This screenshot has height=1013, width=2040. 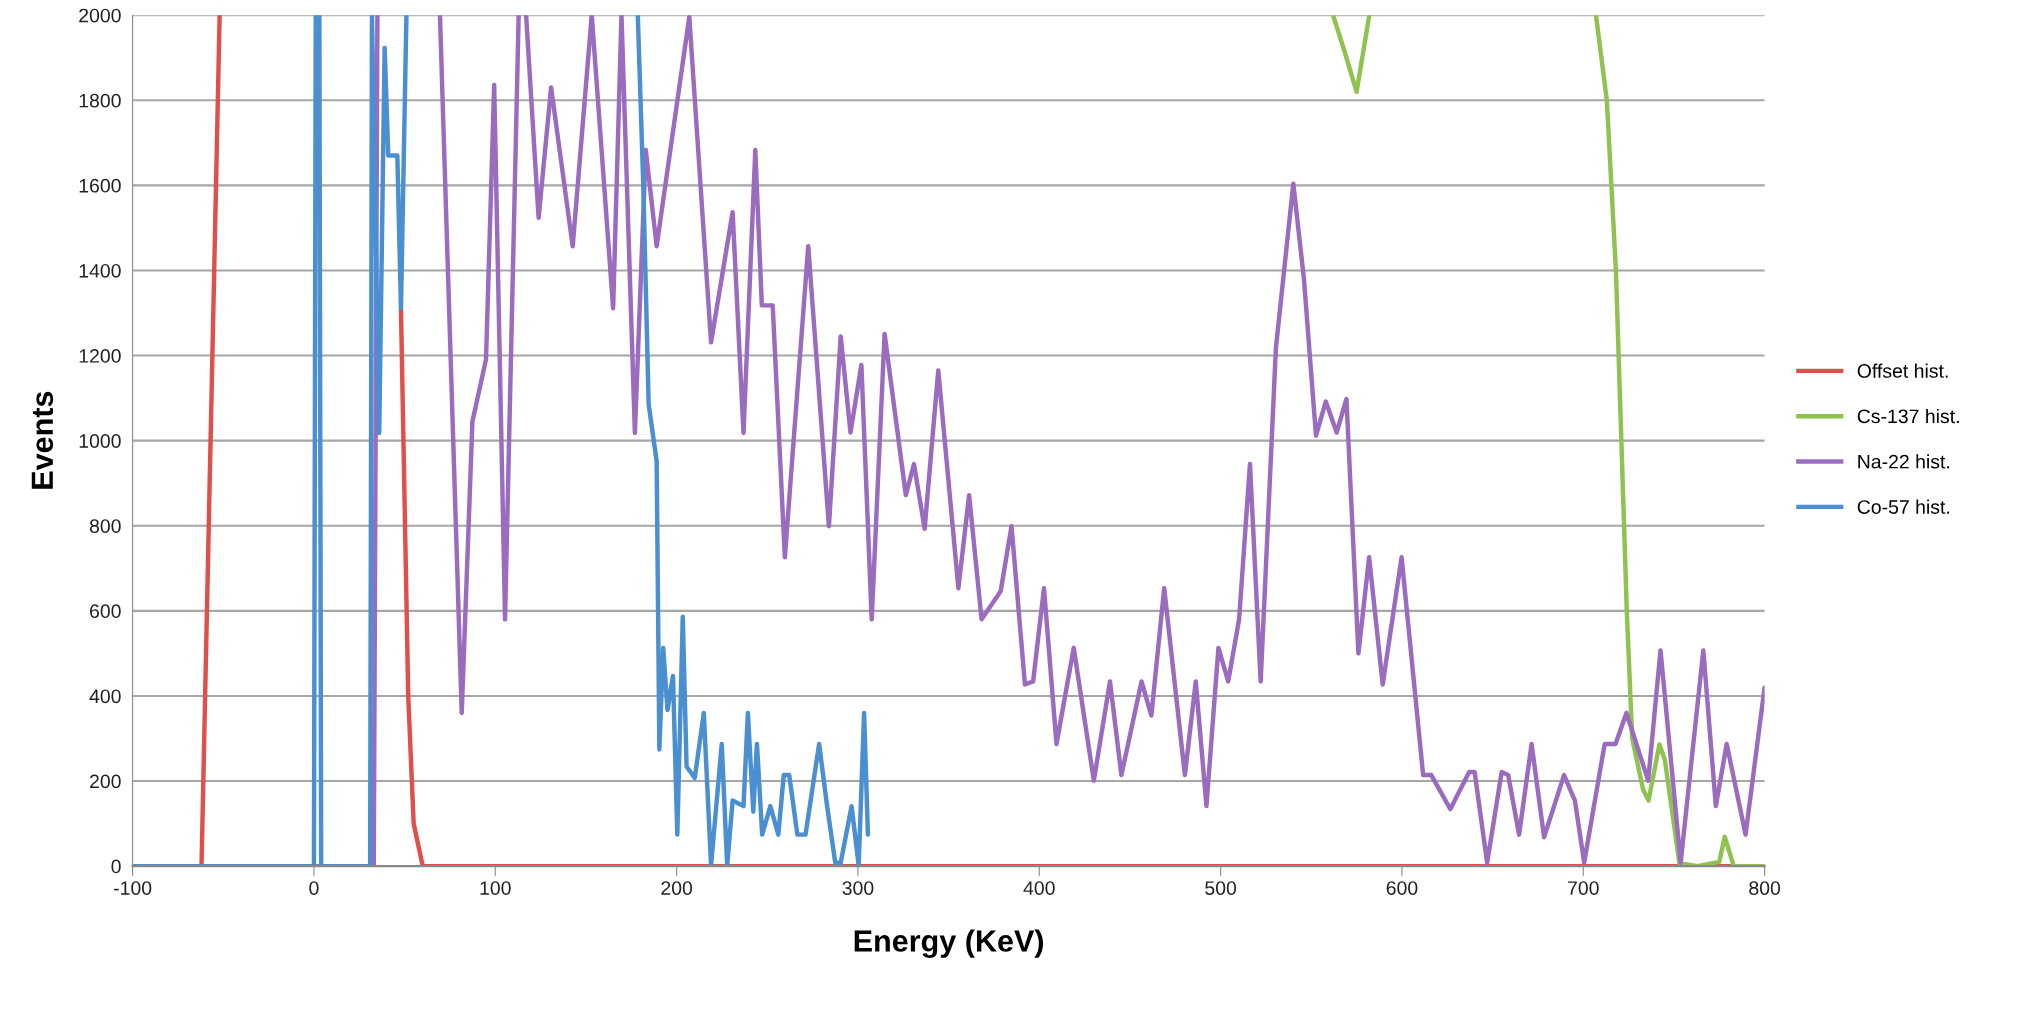 What do you see at coordinates (1903, 461) in the screenshot?
I see `legend-label: Na-22 hist.` at bounding box center [1903, 461].